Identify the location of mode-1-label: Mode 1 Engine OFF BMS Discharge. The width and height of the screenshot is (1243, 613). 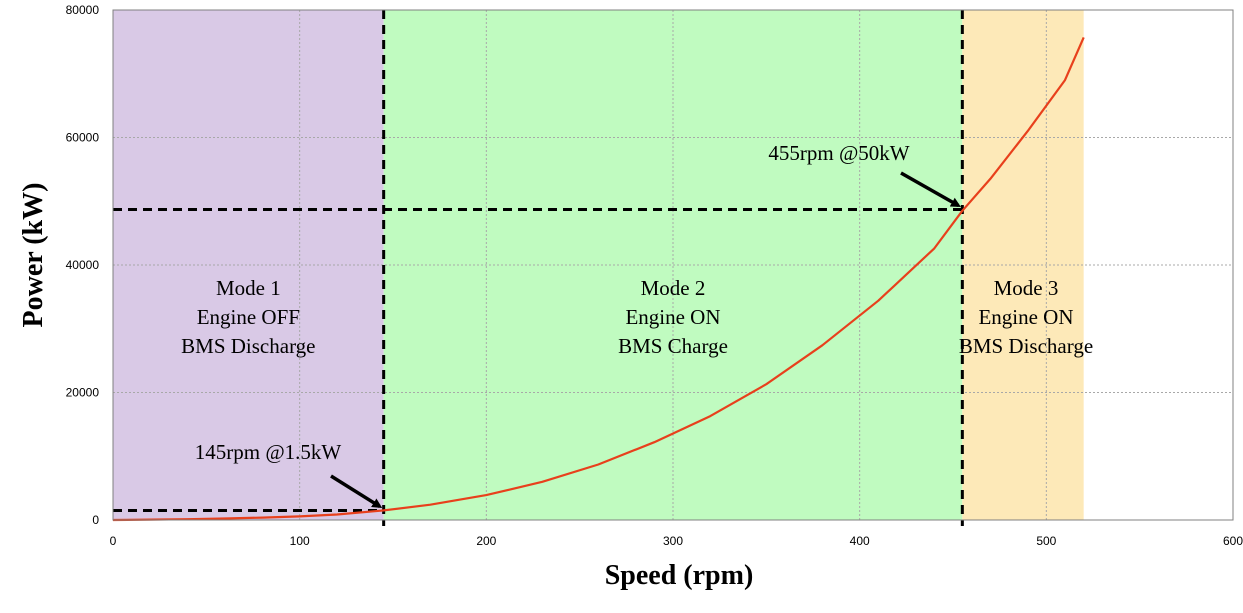
(248, 317).